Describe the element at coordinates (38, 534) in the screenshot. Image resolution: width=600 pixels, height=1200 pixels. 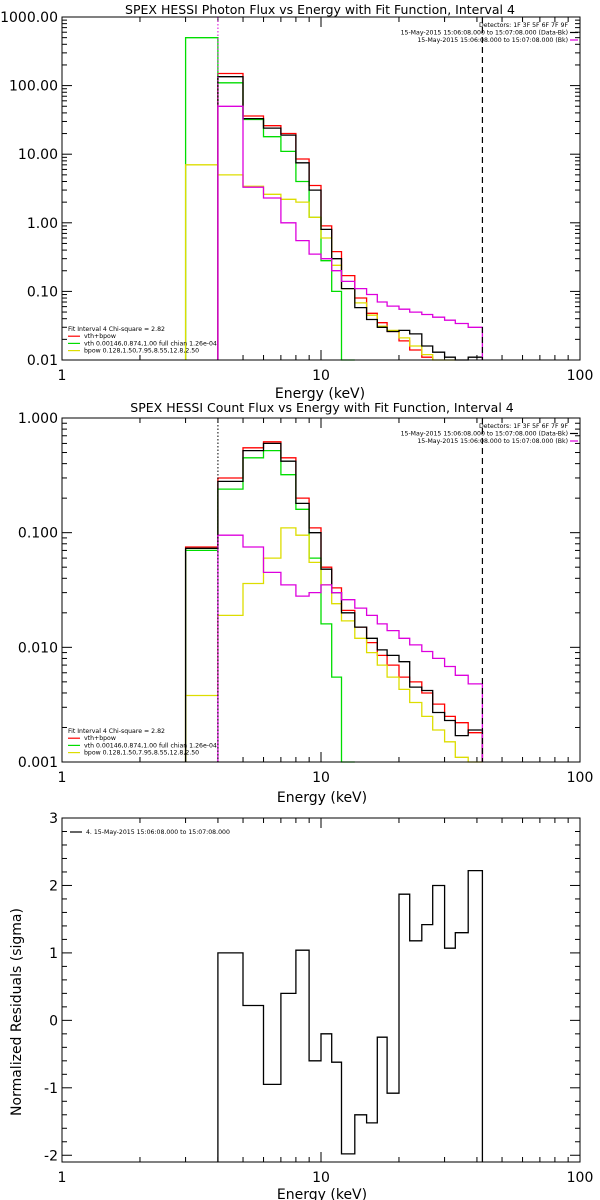
I see `y-tick-label: 0.100` at that location.